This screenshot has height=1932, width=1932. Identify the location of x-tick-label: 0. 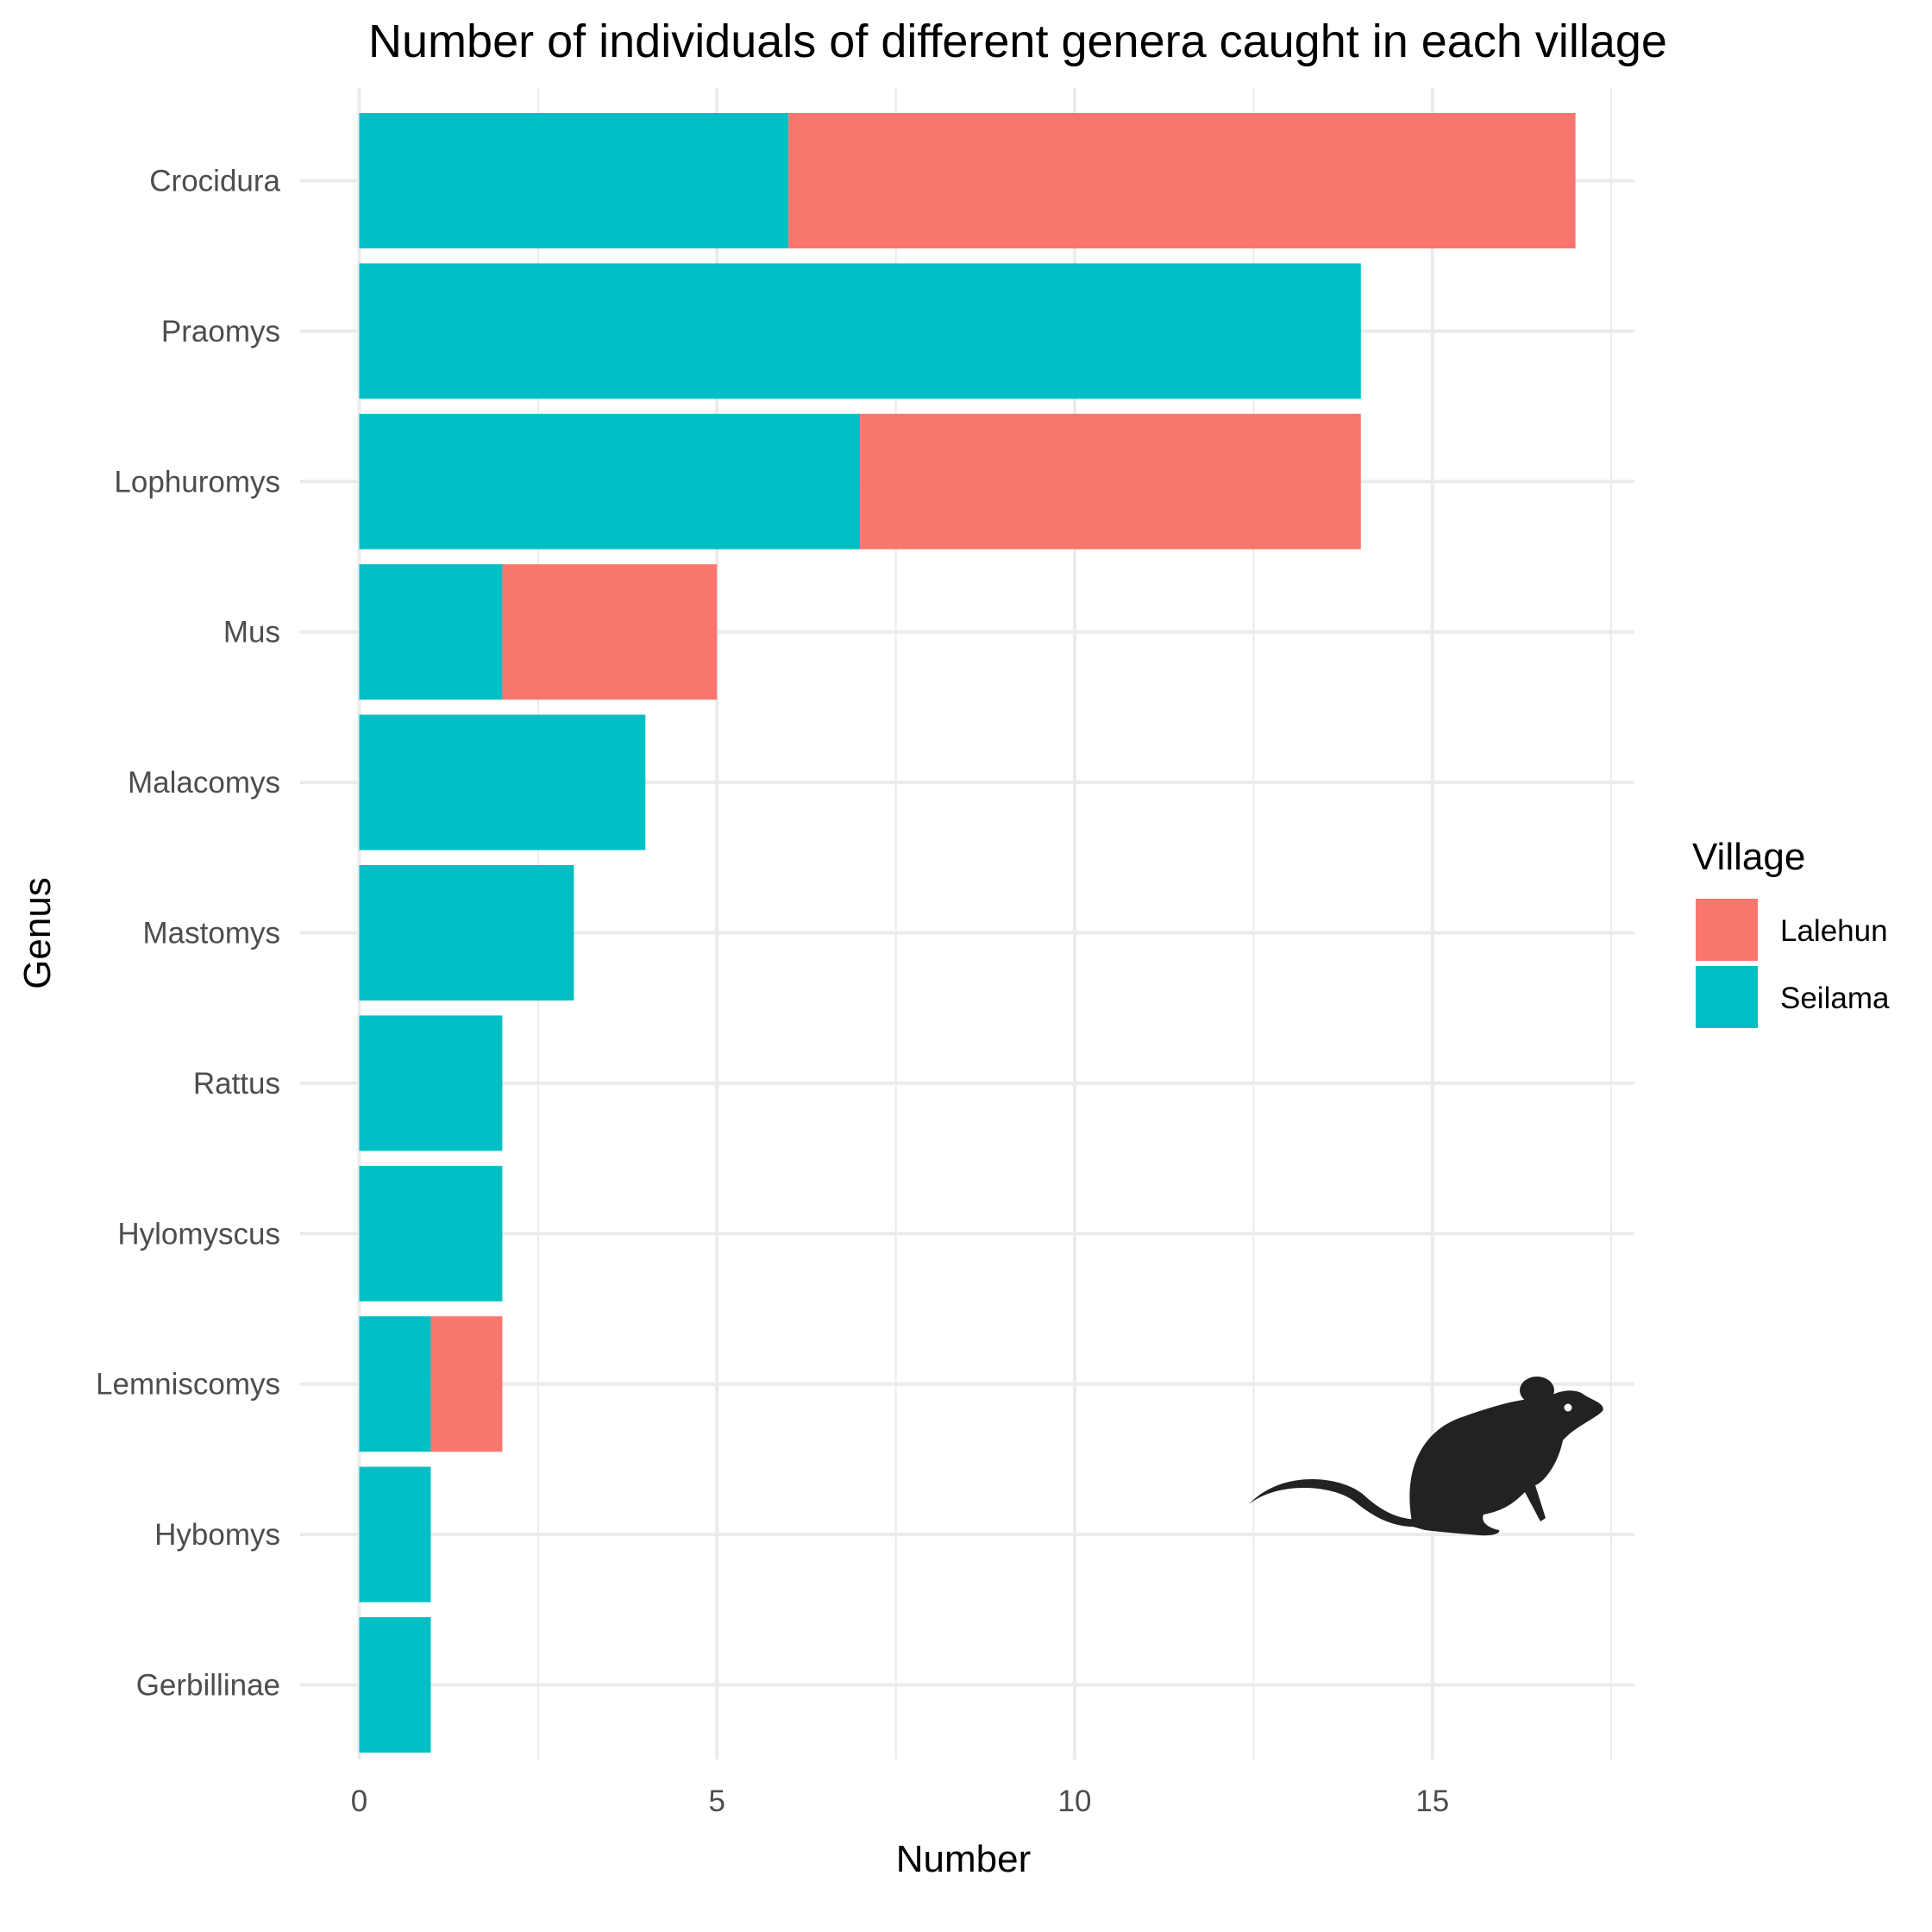
(359, 1801).